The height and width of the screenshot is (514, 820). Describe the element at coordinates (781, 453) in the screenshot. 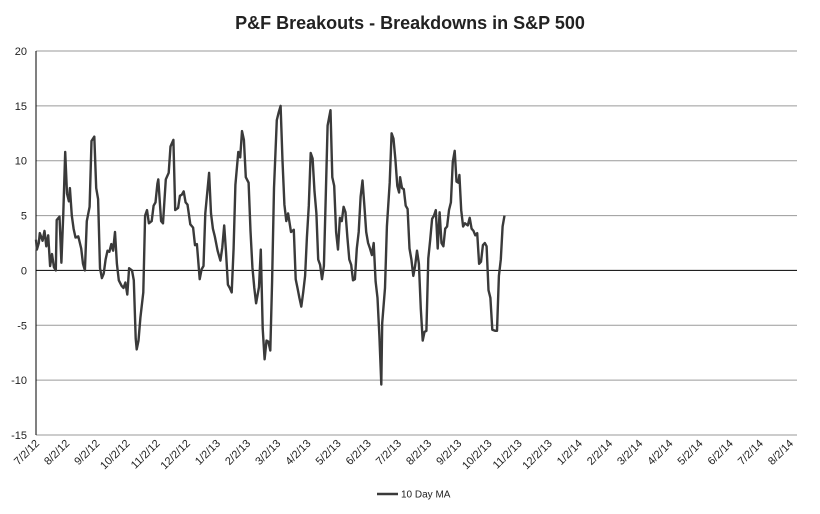

I see `x-tick-label: 8/2/14` at that location.